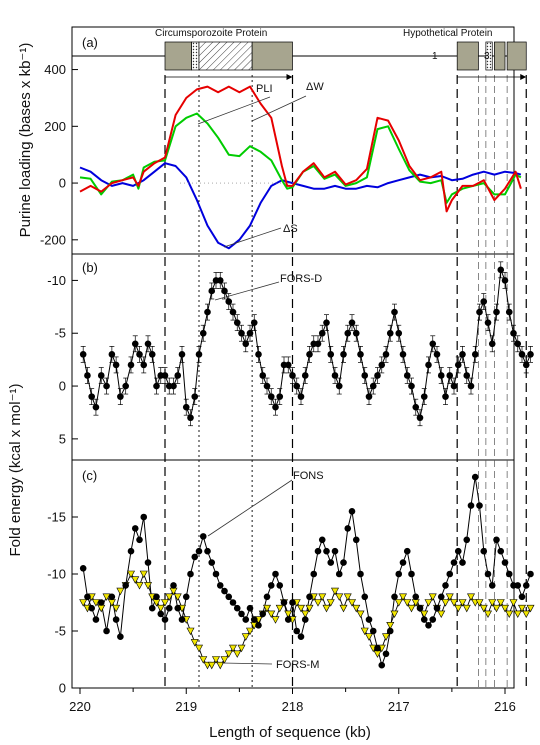  What do you see at coordinates (500, 56) in the screenshot?
I see `hypothetical-exon` at bounding box center [500, 56].